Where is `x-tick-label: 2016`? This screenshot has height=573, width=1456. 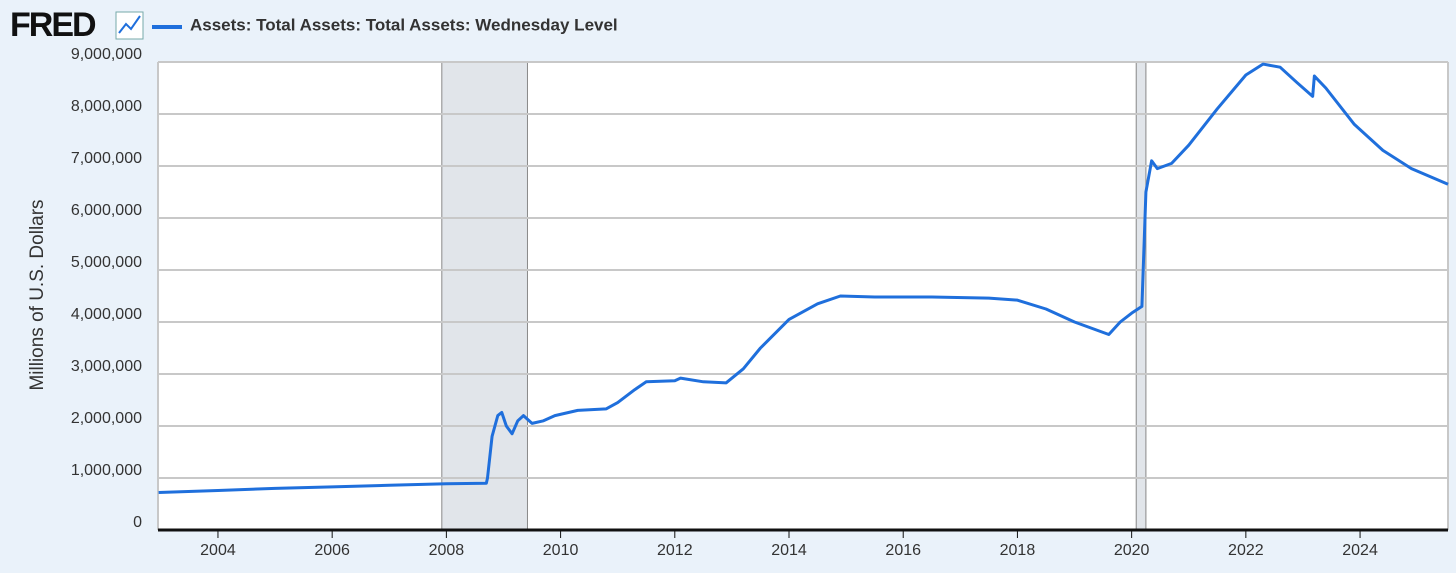
x-tick-label: 2016 is located at coordinates (903, 550).